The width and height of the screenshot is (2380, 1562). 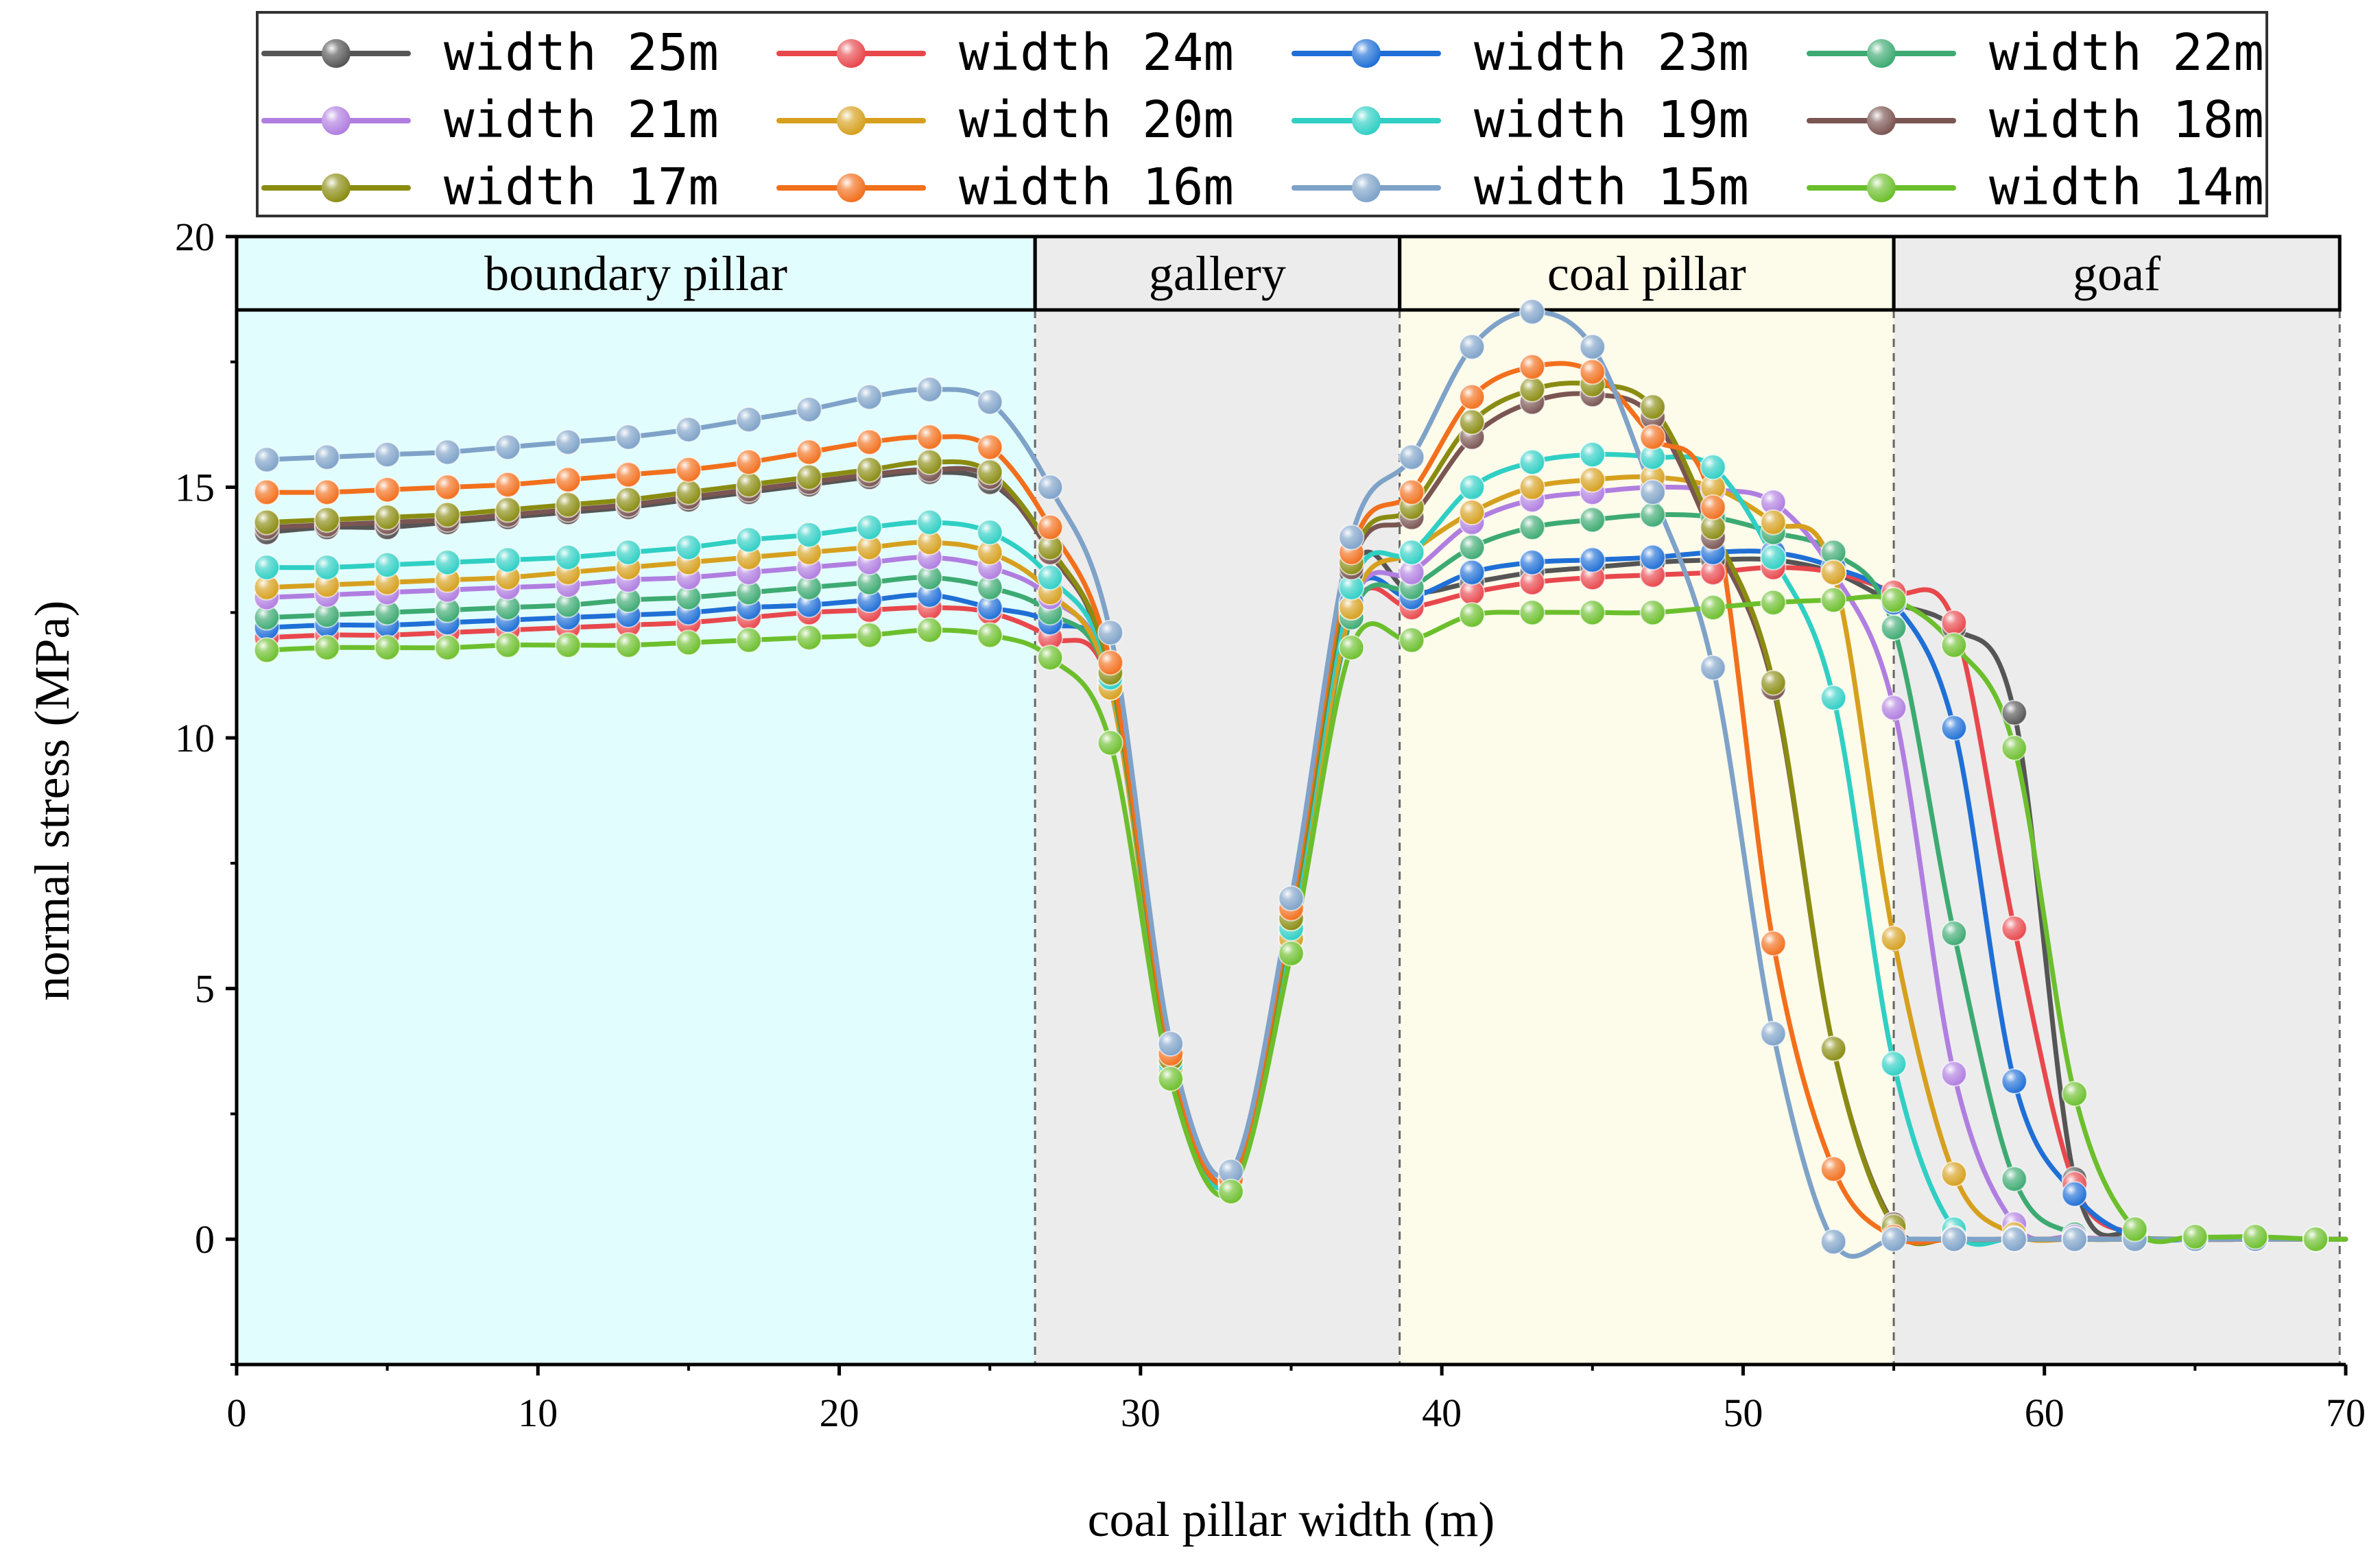 What do you see at coordinates (688, 492) in the screenshot?
I see `series-8-point-7-shine` at bounding box center [688, 492].